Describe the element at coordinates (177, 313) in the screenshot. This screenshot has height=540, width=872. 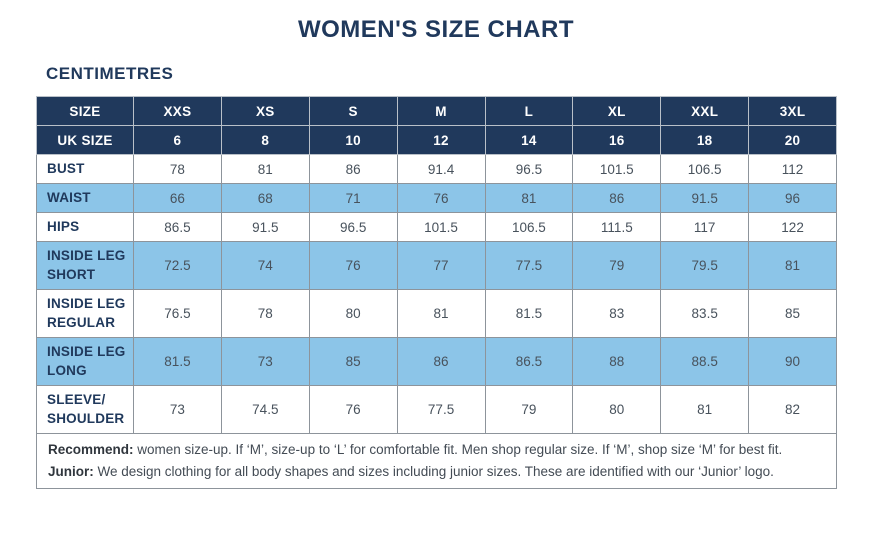
I see `measurement-value-cell: 76.5` at that location.